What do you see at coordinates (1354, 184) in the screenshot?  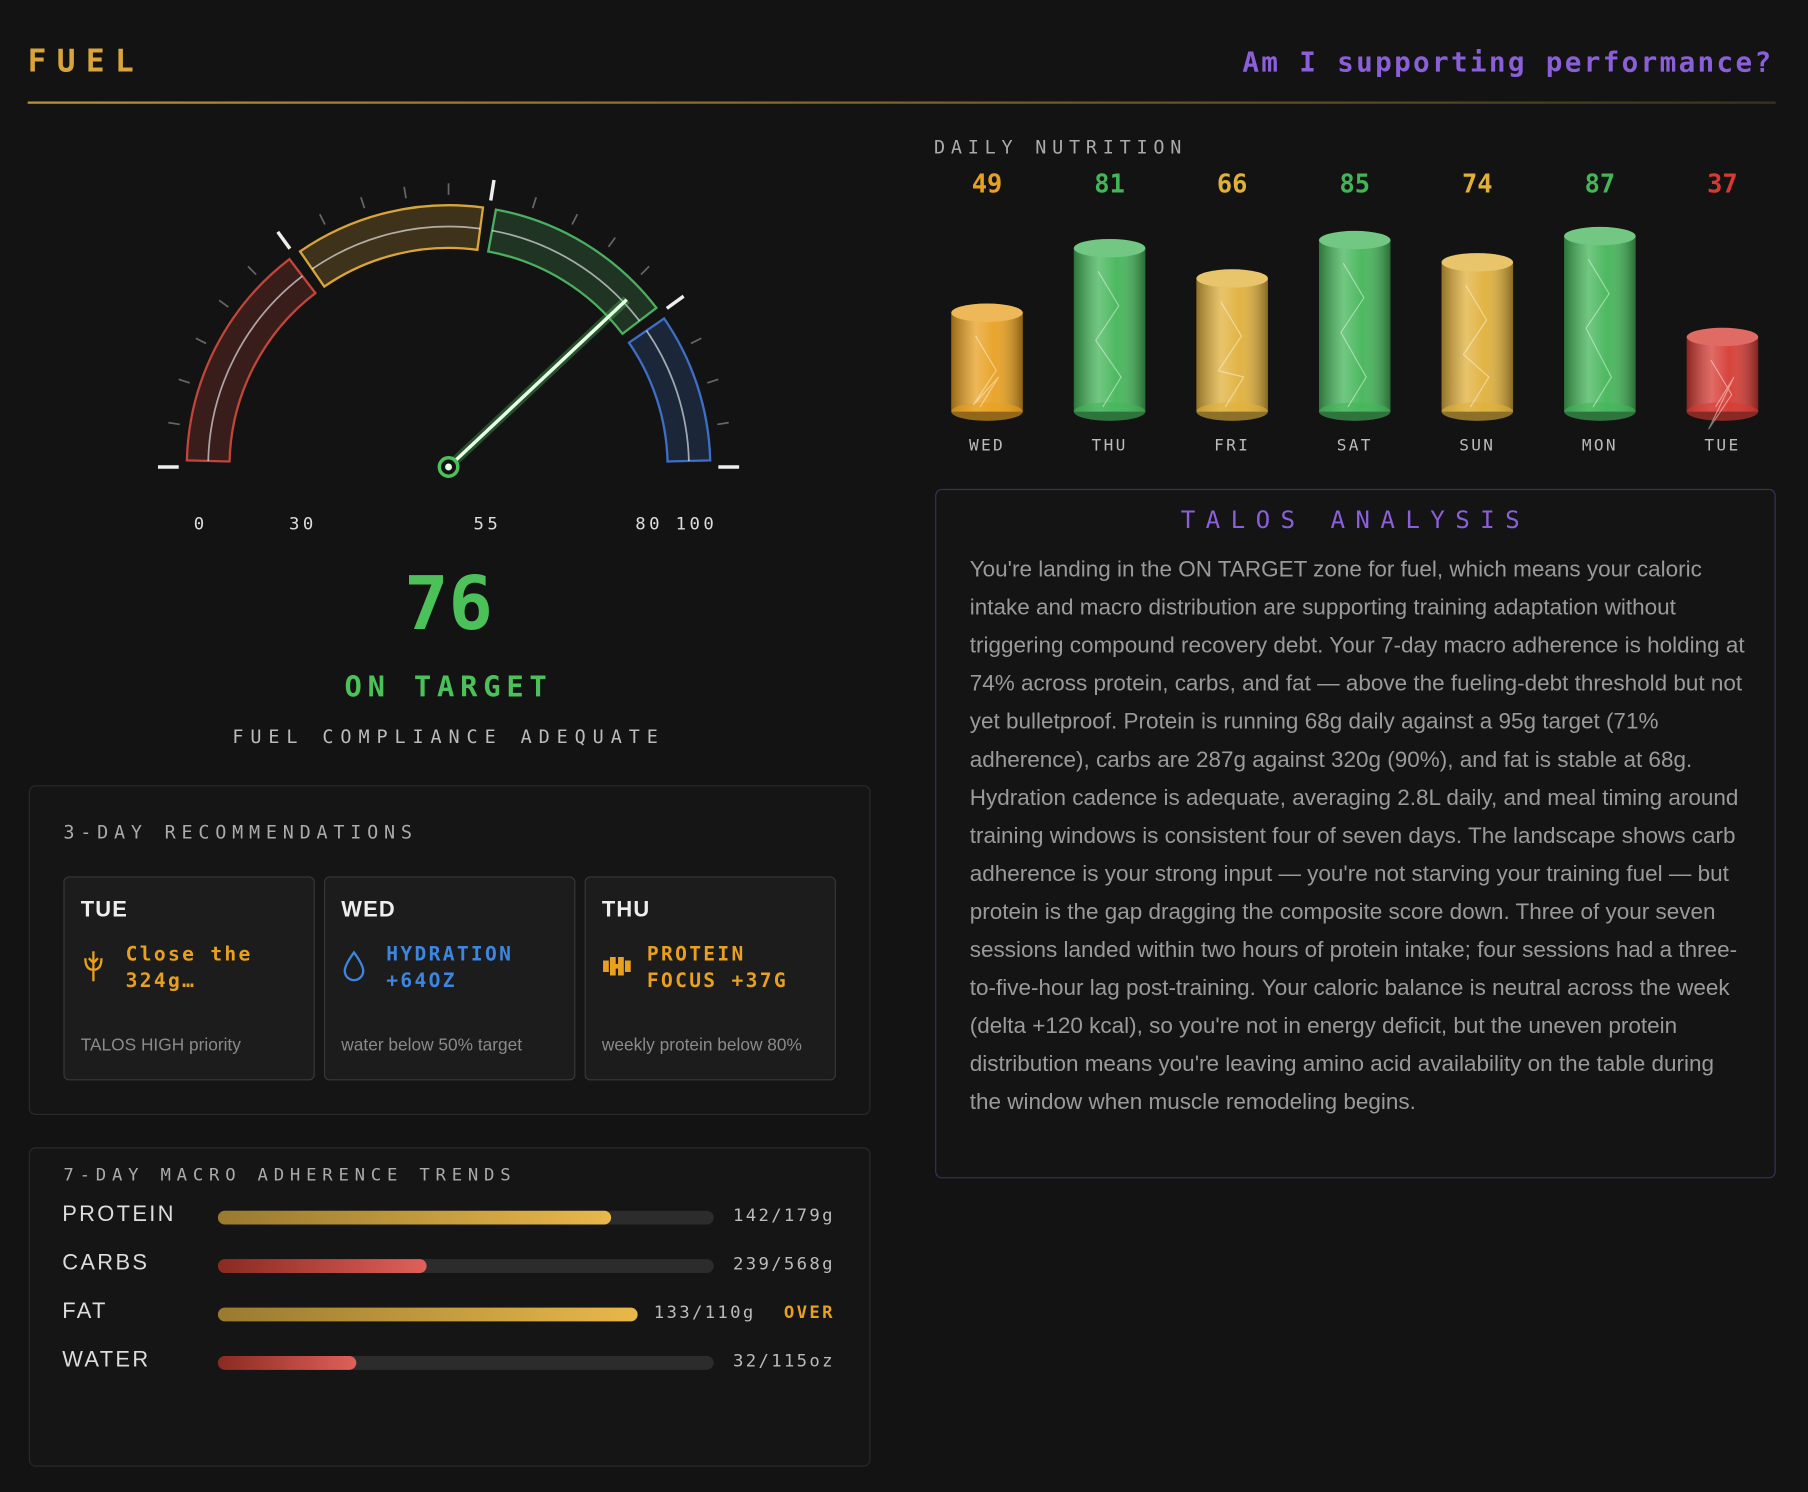 I see `value-label: 85` at bounding box center [1354, 184].